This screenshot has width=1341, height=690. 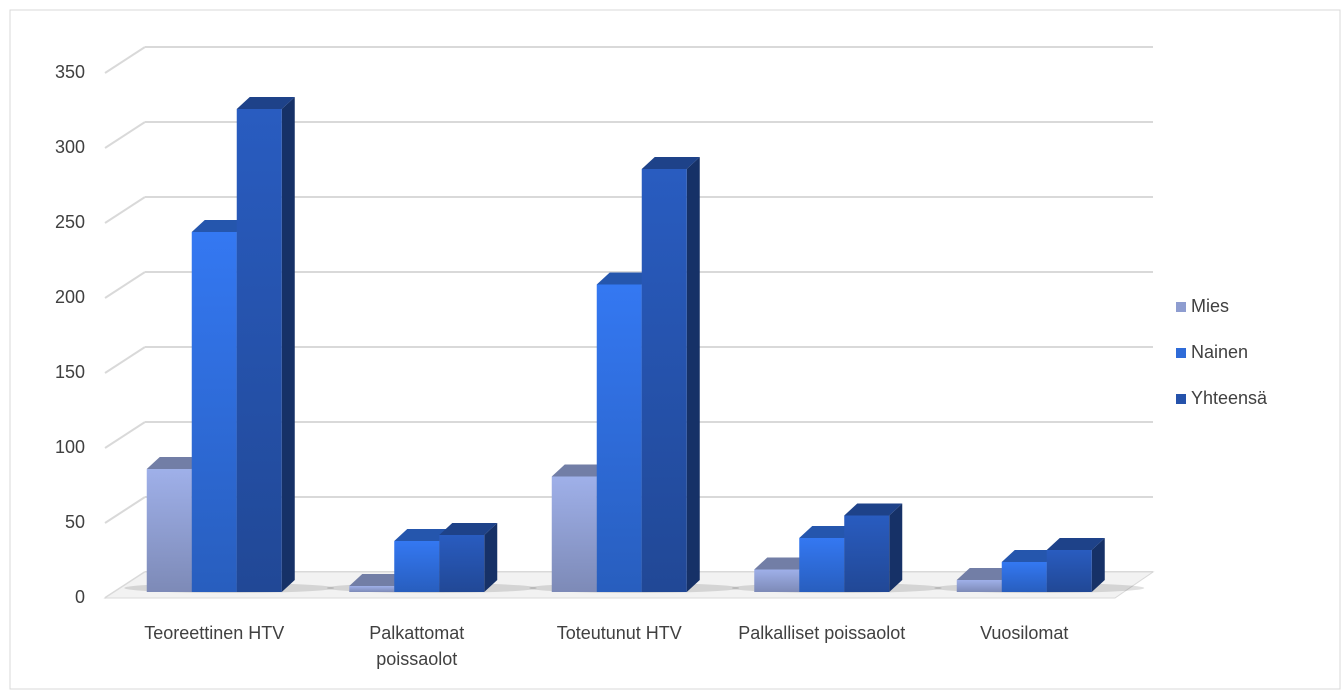 What do you see at coordinates (417, 646) in the screenshot?
I see `x-tick-label: Palkattomat poissaolot` at bounding box center [417, 646].